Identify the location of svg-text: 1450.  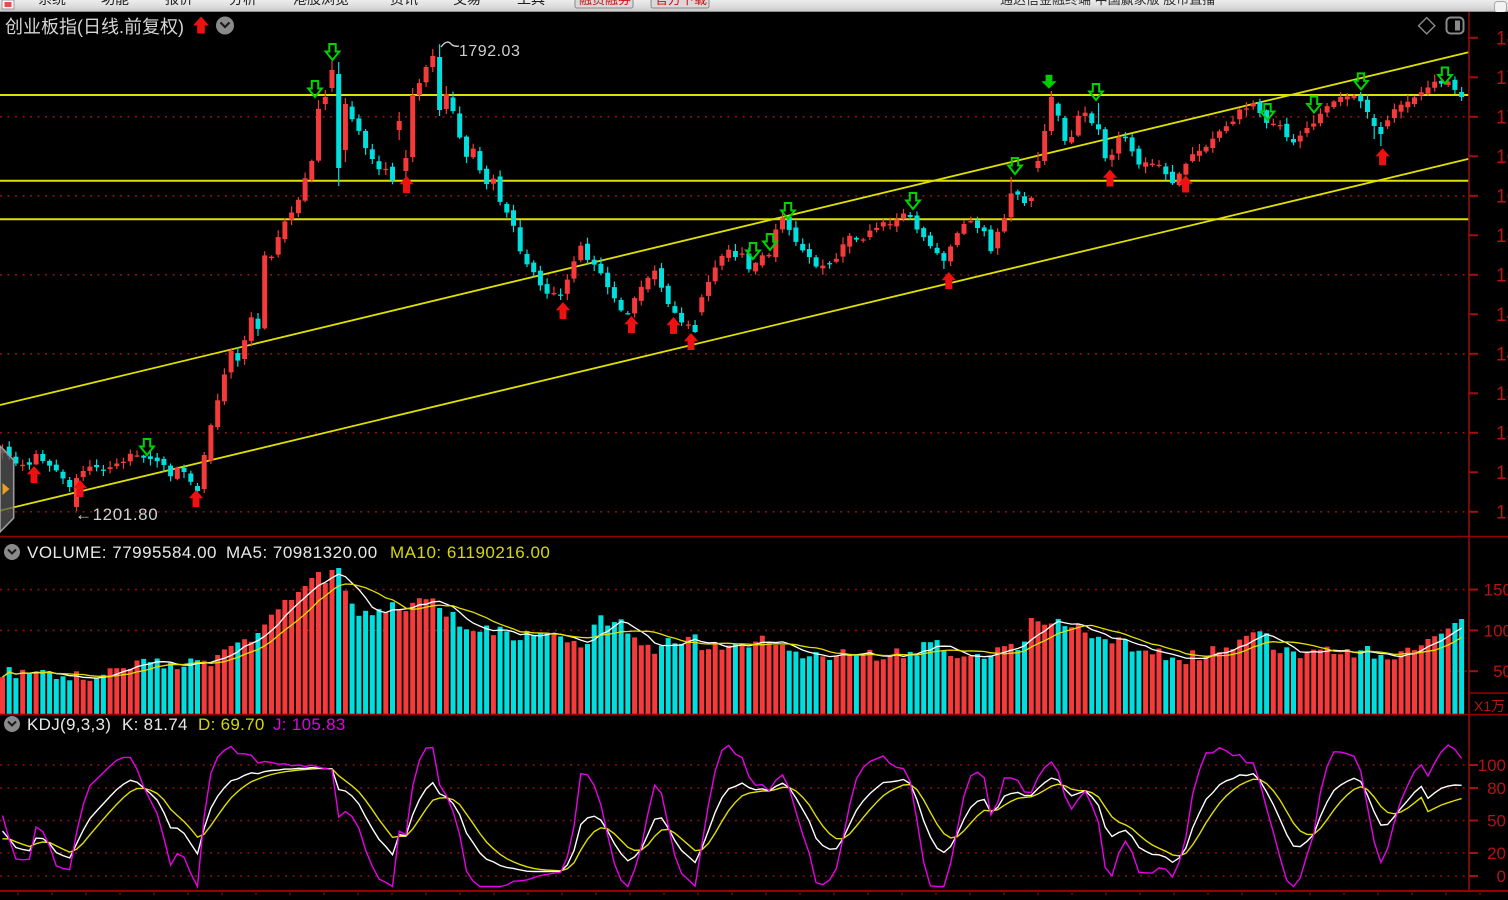
(1502, 315).